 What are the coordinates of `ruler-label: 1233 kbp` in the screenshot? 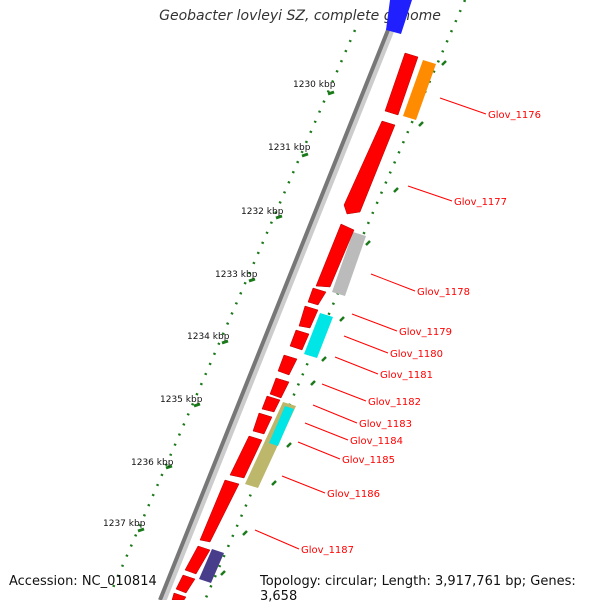 It's located at (236, 275).